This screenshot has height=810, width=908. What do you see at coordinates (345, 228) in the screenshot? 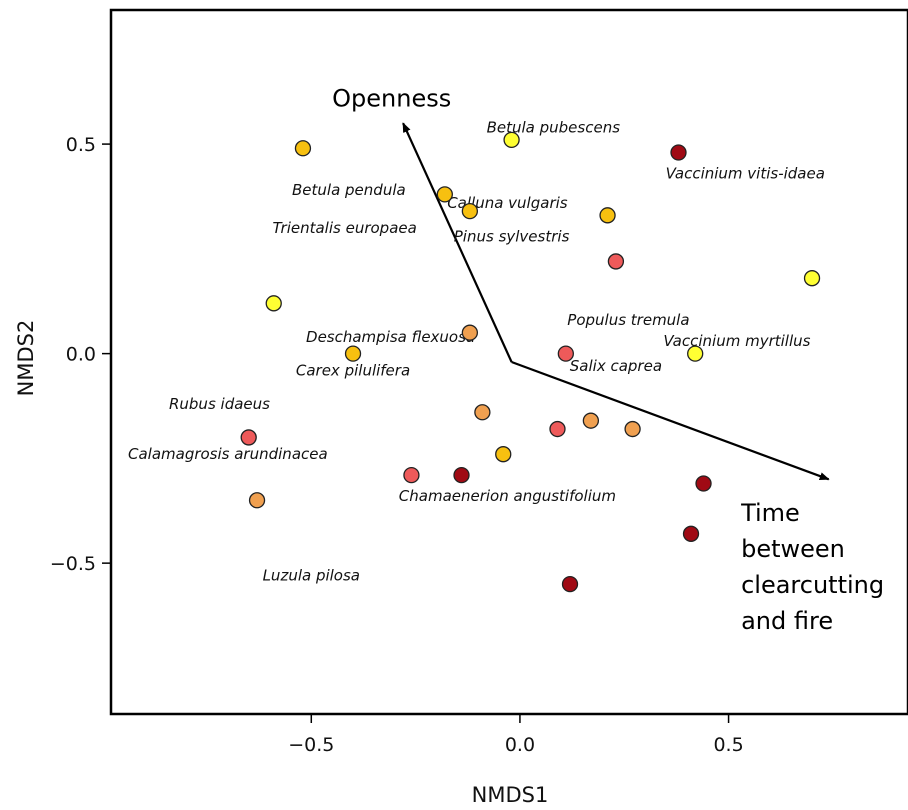
I see `species-label: Trientalis europaea` at bounding box center [345, 228].